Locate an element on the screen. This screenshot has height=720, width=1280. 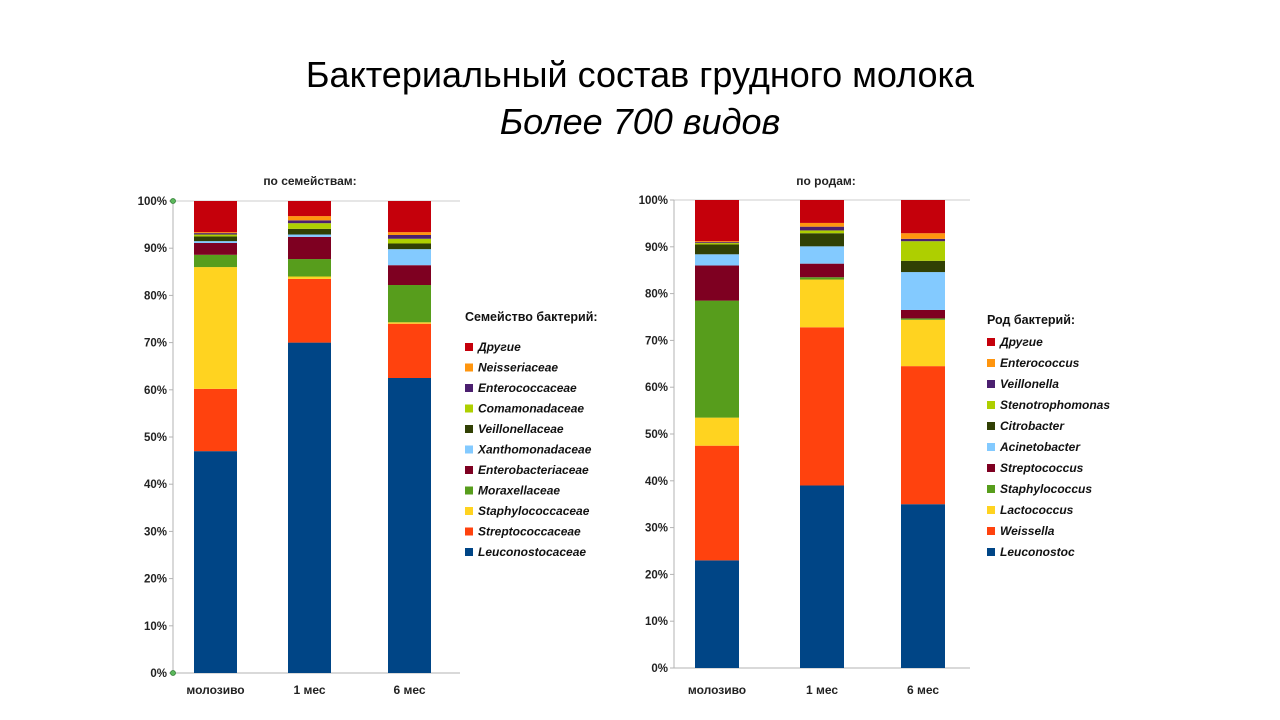
legend-label: Acinetobacter is located at coordinates (1040, 447).